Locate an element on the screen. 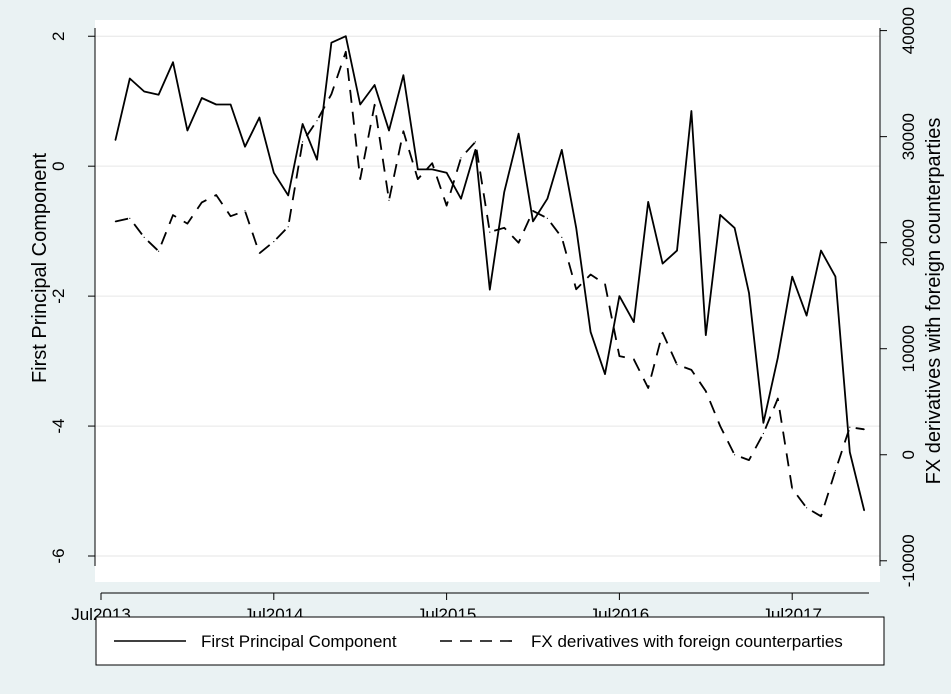 The height and width of the screenshot is (694, 951). y-axis-title: First Principal Component is located at coordinates (40, 268).